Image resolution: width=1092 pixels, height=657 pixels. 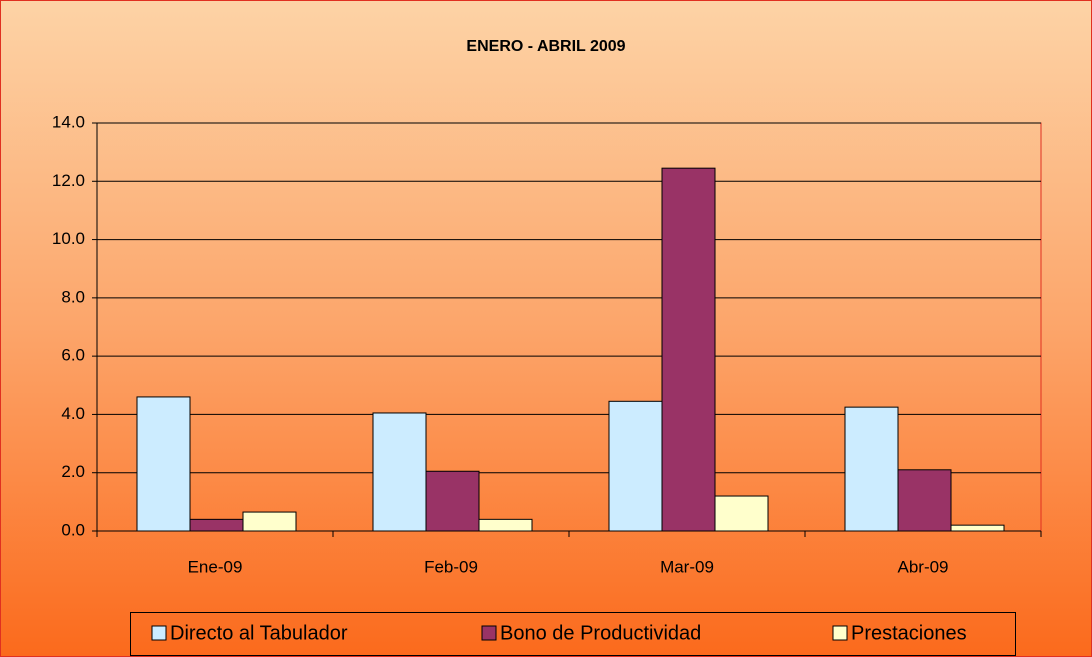 What do you see at coordinates (73, 355) in the screenshot?
I see `y-tick-label: 6.0` at bounding box center [73, 355].